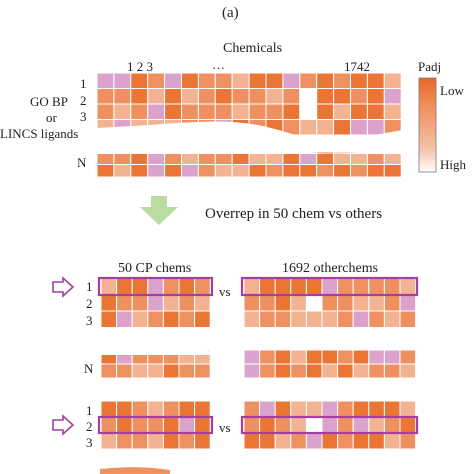 The width and height of the screenshot is (474, 474). Describe the element at coordinates (63, 287) in the screenshot. I see `ex1-pointer-arrow-icon` at that location.